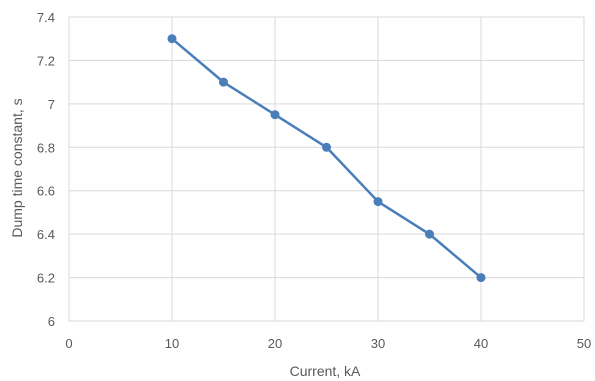  Describe the element at coordinates (46, 169) in the screenshot. I see `y-axis-ticks: 6 6.2 6.4 6.6 6.8 7 7.2 7.4` at that location.